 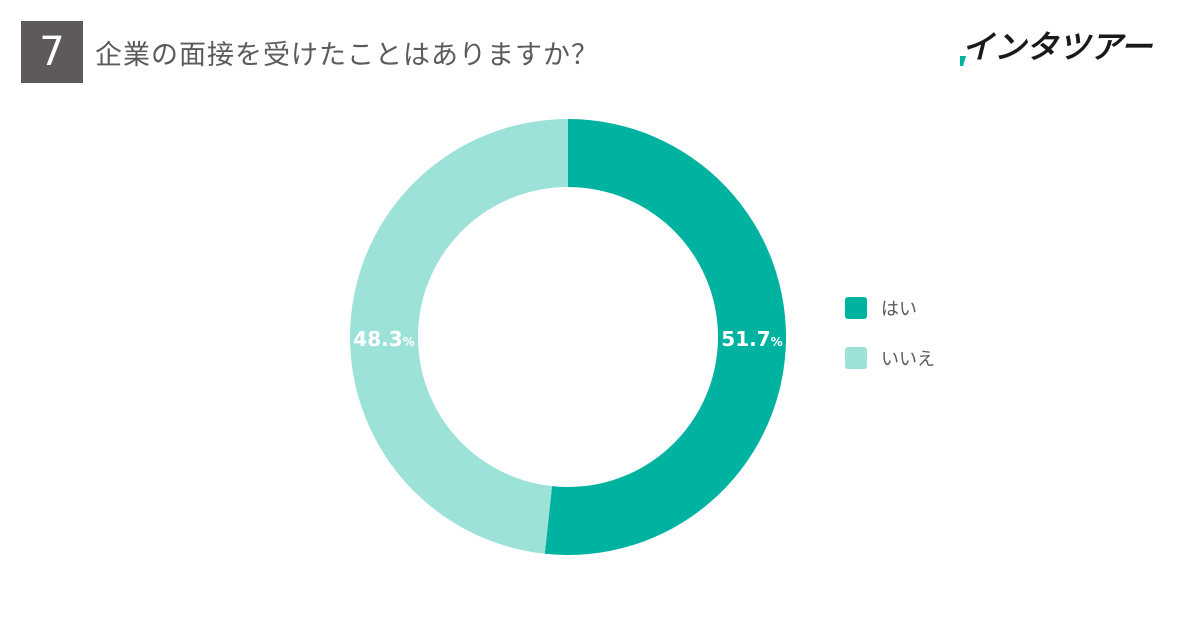 What do you see at coordinates (856, 308) in the screenshot?
I see `legend-swatch-yes` at bounding box center [856, 308].